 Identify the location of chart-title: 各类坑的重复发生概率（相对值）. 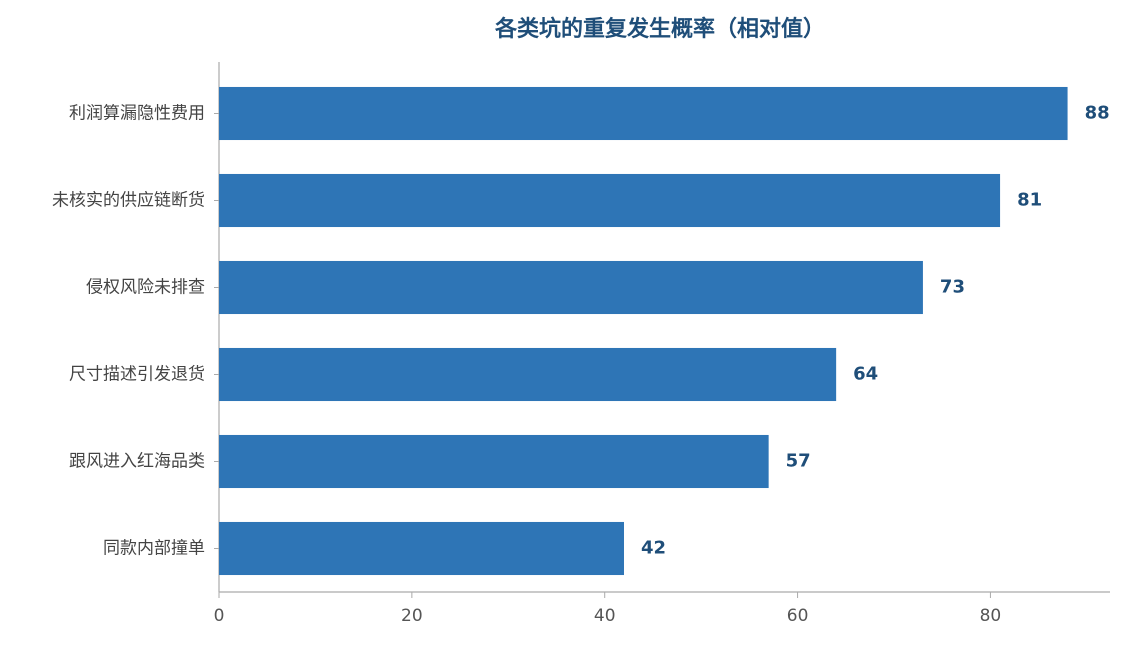
(659, 29).